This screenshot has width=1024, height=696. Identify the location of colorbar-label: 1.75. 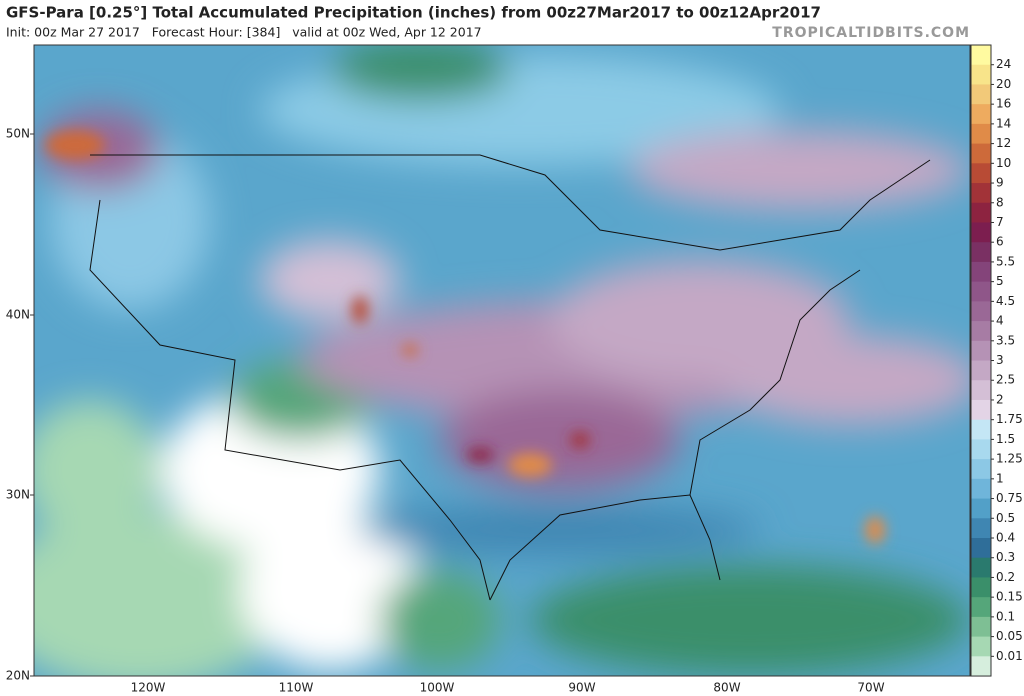
(1009, 419).